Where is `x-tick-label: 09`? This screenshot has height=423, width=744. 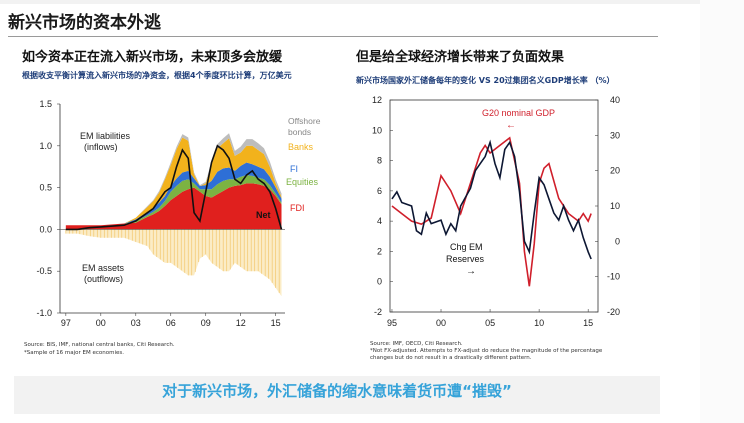
x-tick-label: 09 is located at coordinates (206, 323).